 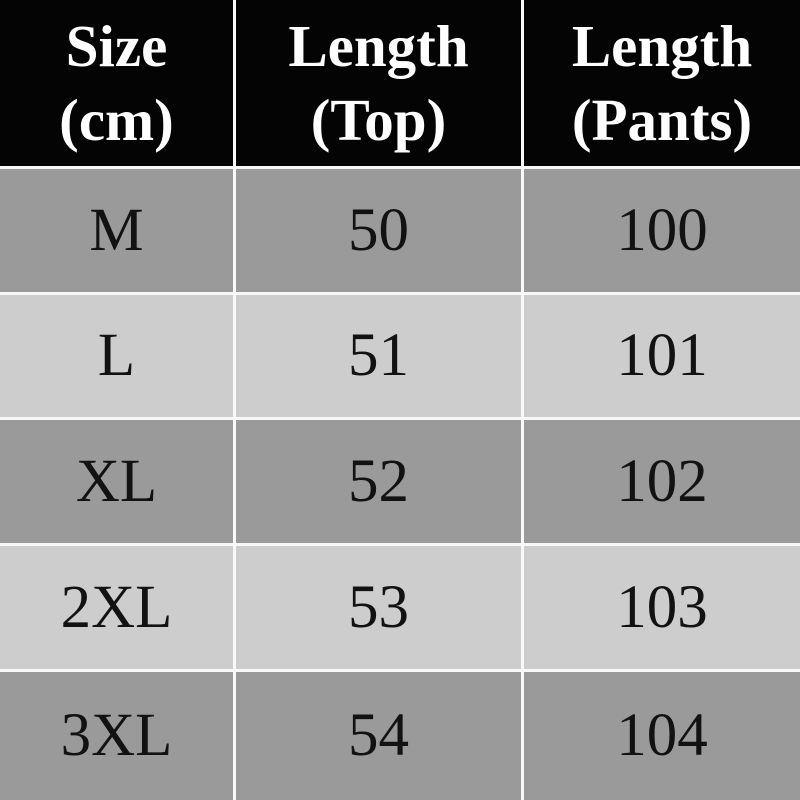 What do you see at coordinates (662, 356) in the screenshot?
I see `cell-pants-l: 101` at bounding box center [662, 356].